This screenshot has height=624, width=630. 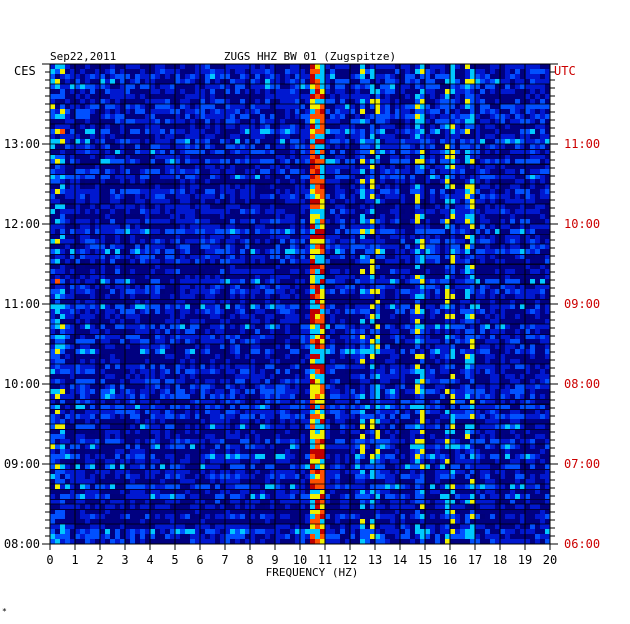 What do you see at coordinates (425, 560) in the screenshot?
I see `x-tick-label: 15` at bounding box center [425, 560].